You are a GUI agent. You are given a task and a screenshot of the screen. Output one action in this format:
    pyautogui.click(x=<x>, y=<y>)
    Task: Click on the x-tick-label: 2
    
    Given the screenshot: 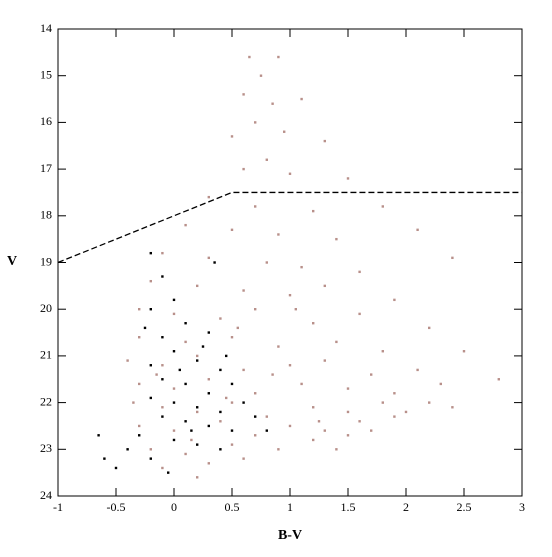 What is the action you would take?
    pyautogui.click(x=406, y=507)
    